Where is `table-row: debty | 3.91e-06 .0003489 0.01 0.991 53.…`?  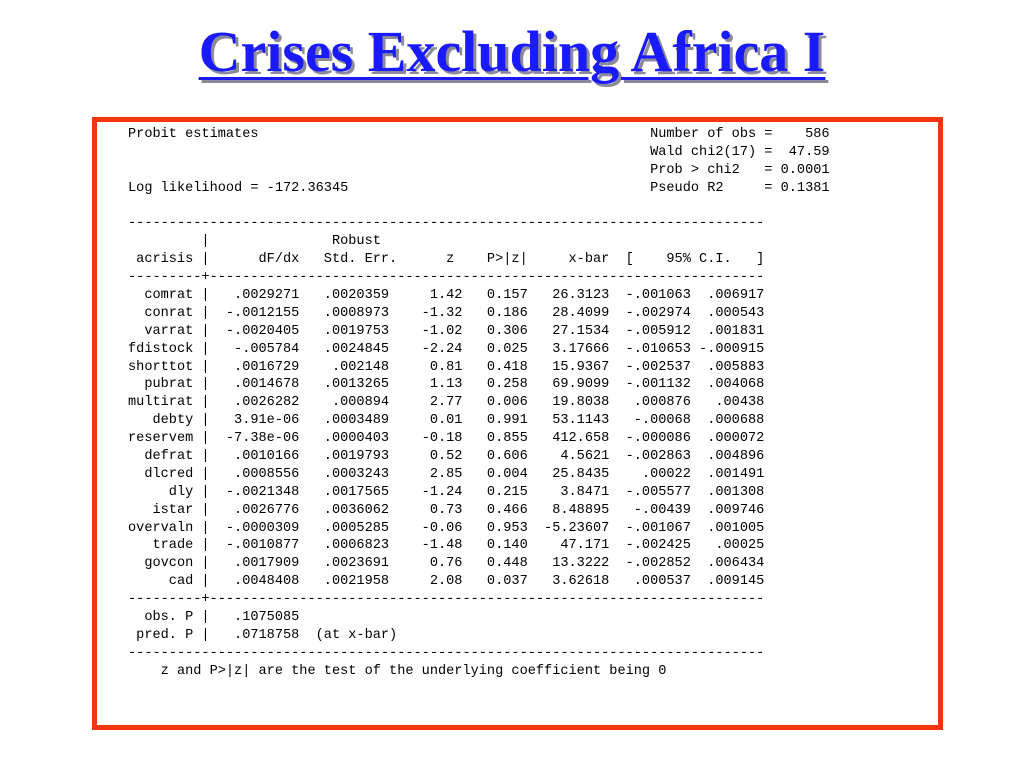
table-row: debty | 3.91e-06 .0003489 0.01 0.991 53.… is located at coordinates (446, 421).